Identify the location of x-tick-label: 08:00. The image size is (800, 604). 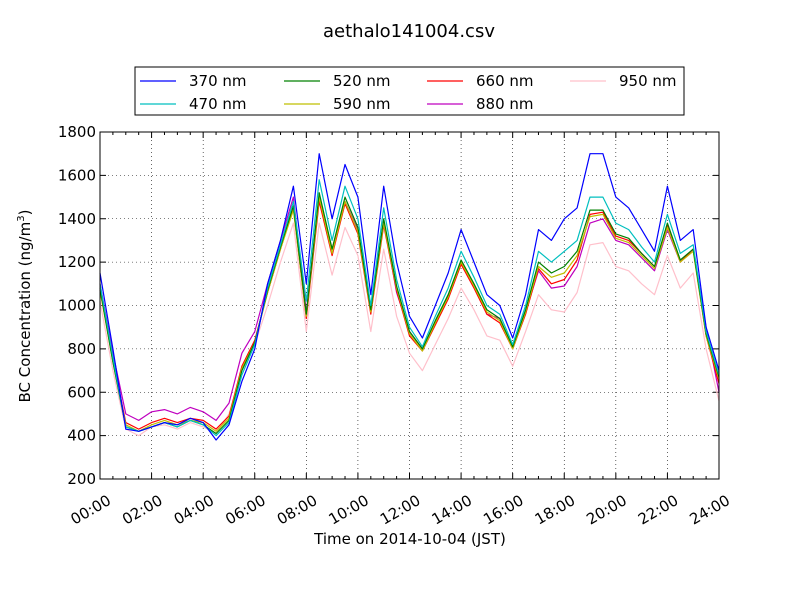
(297, 509).